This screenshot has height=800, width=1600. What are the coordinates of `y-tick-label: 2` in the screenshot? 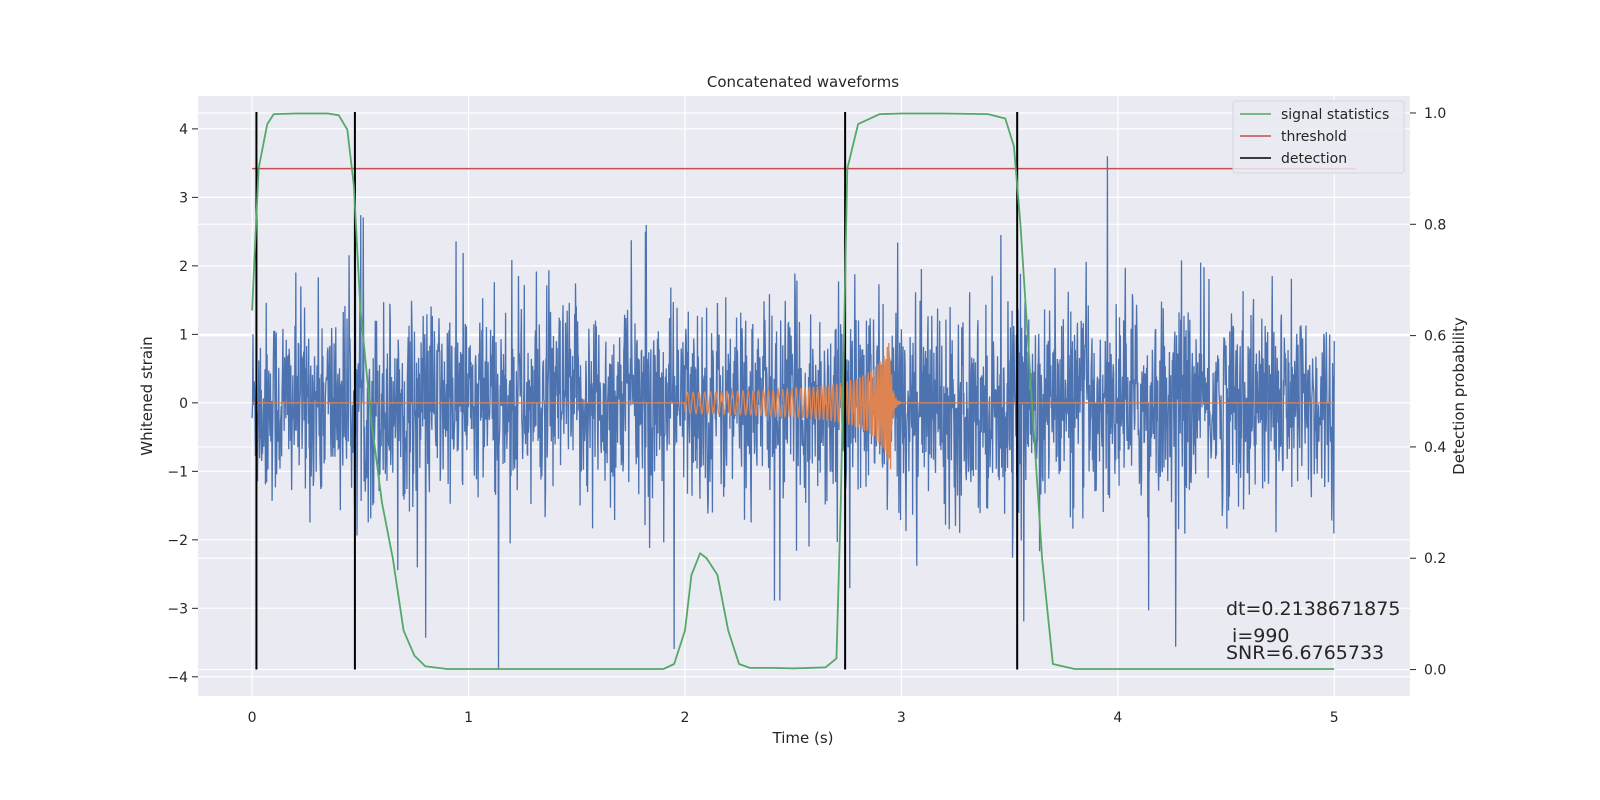 It's located at (183, 267).